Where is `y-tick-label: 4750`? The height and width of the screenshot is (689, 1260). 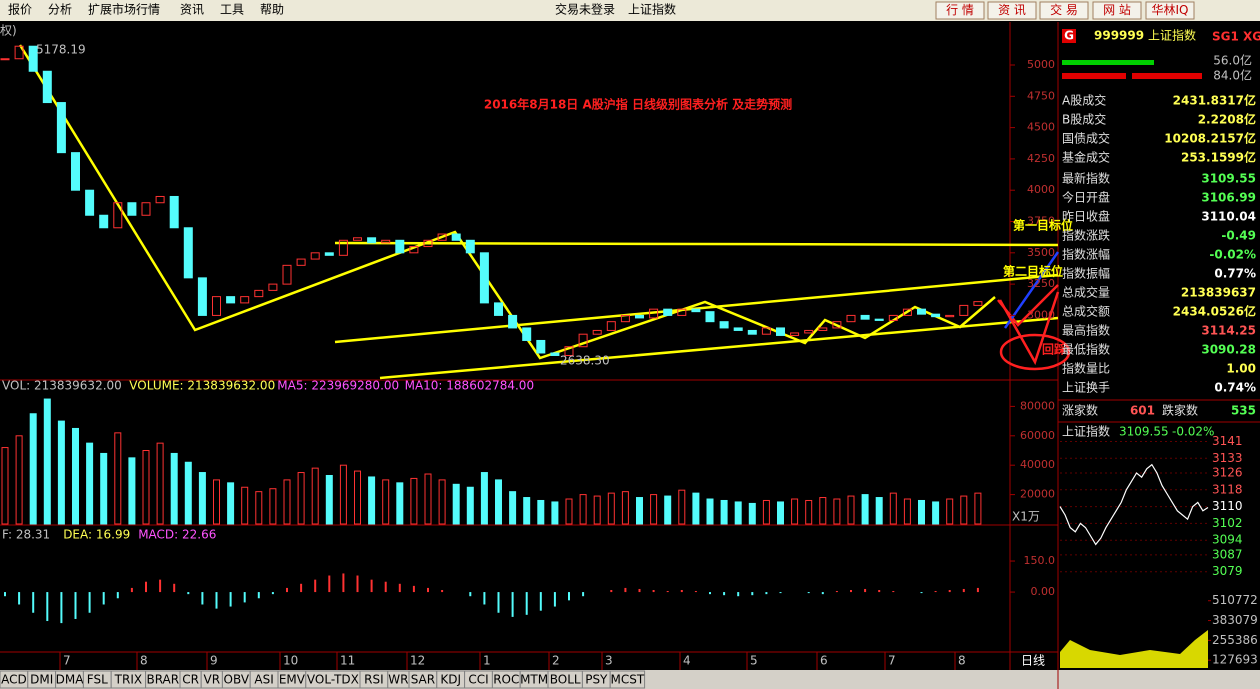
y-tick-label: 4750 is located at coordinates (1041, 95).